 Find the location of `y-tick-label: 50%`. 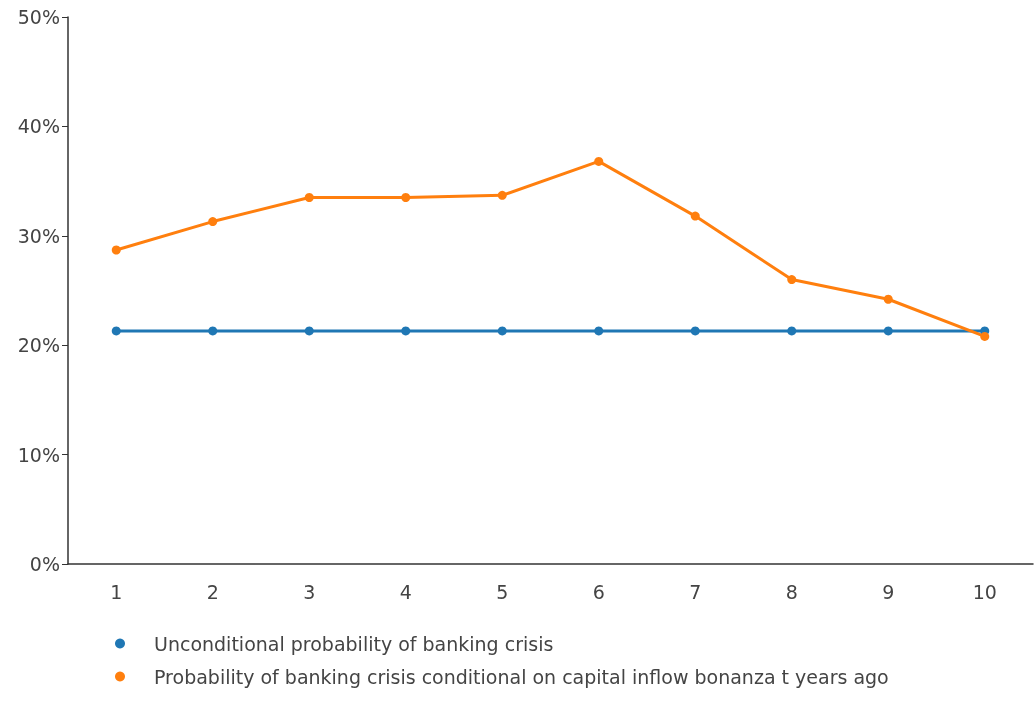

y-tick-label: 50% is located at coordinates (38, 17).